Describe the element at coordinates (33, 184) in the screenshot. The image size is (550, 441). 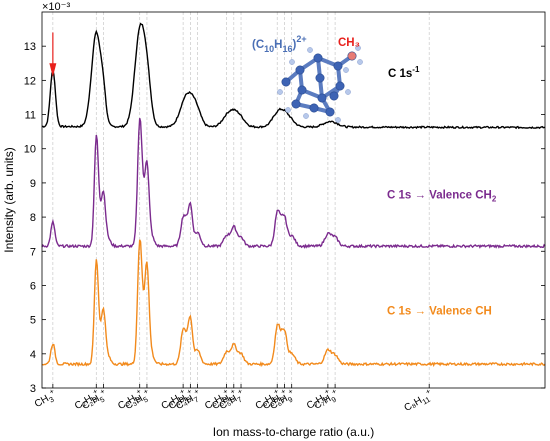
I see `y-tick-label: 9` at that location.